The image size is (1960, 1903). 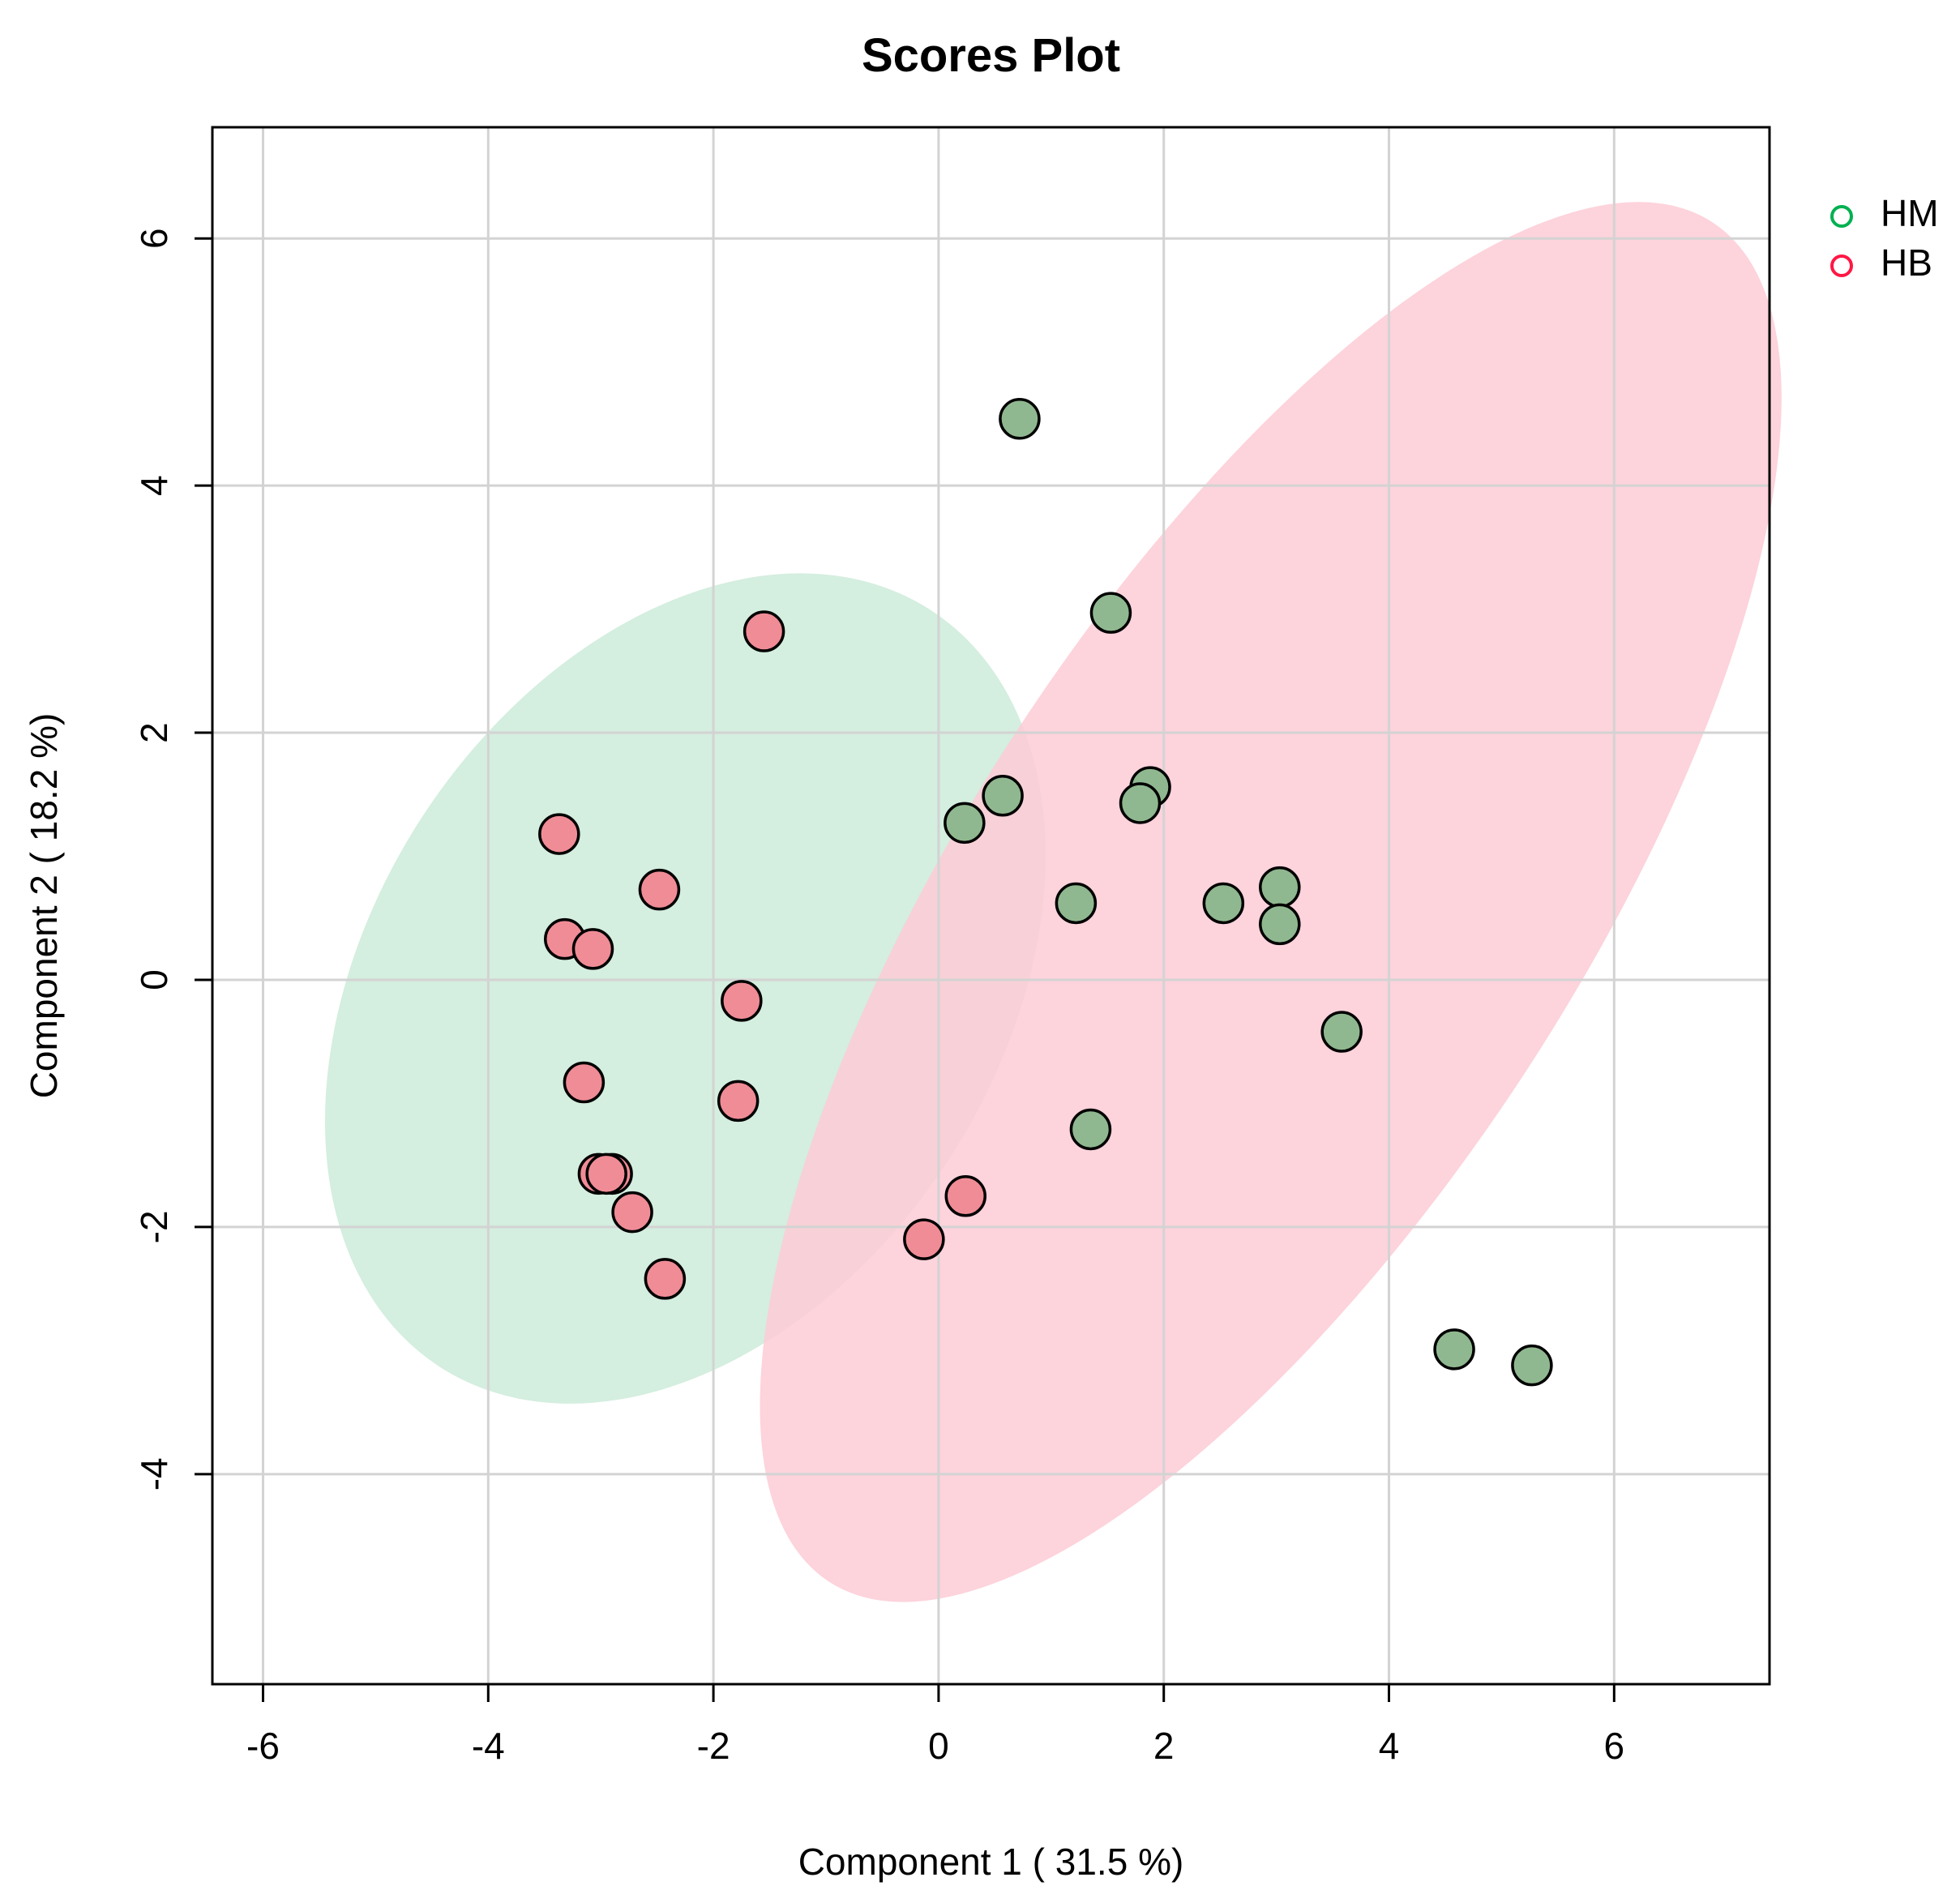 What do you see at coordinates (173, 859) in the screenshot?
I see `y-axis: -4 -2 0 2 4 6` at bounding box center [173, 859].